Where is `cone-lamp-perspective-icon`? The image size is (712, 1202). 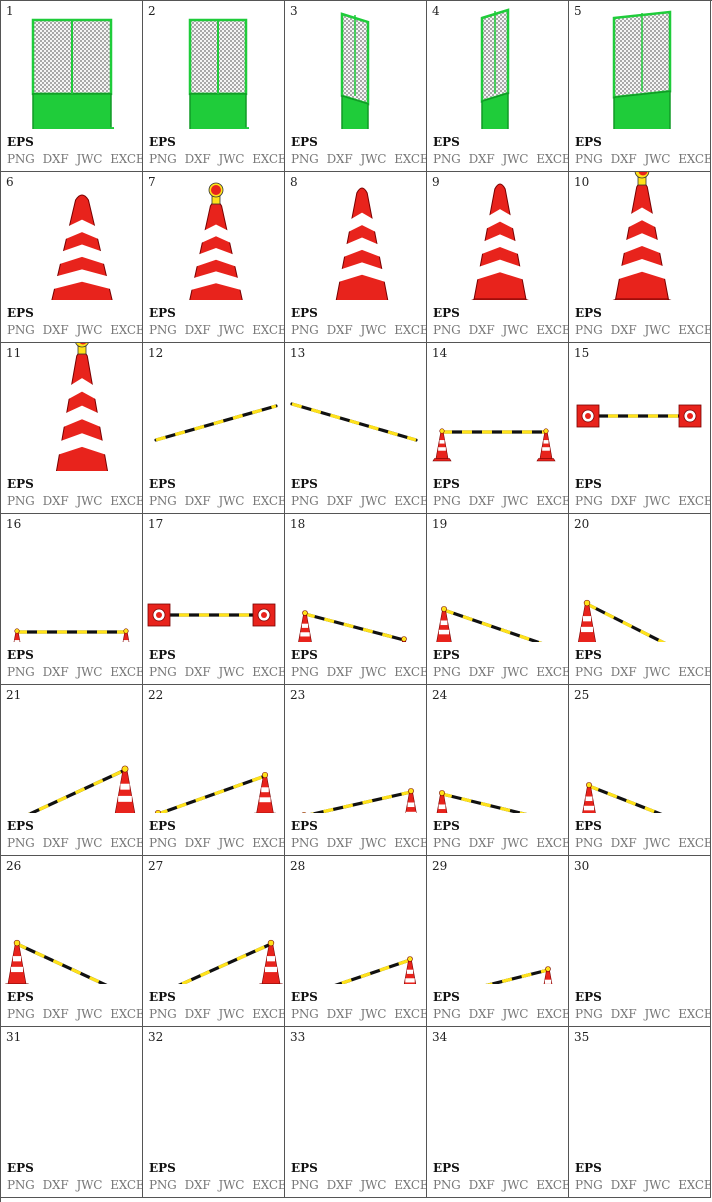 cone-lamp-perspective-icon is located at coordinates (639, 236).